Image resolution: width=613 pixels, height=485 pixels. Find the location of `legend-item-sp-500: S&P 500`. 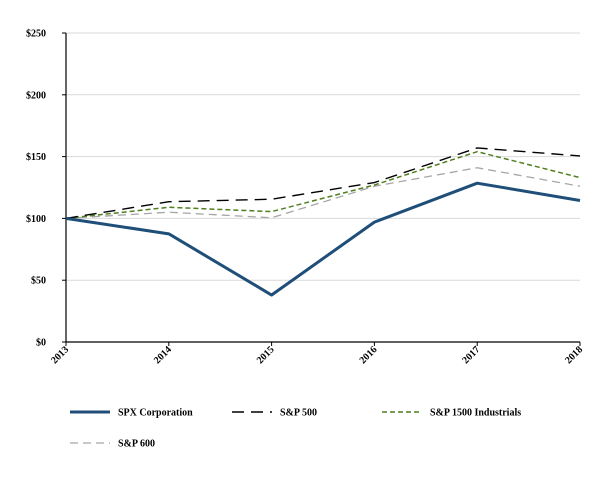

legend-item-sp-500: S&P 500 is located at coordinates (274, 413).